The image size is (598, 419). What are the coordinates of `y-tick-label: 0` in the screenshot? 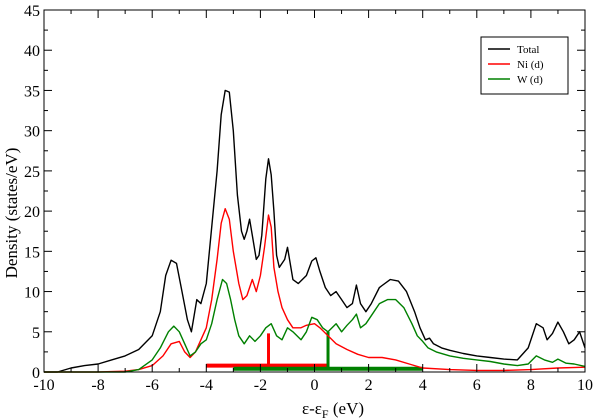 It's located at (36, 373).